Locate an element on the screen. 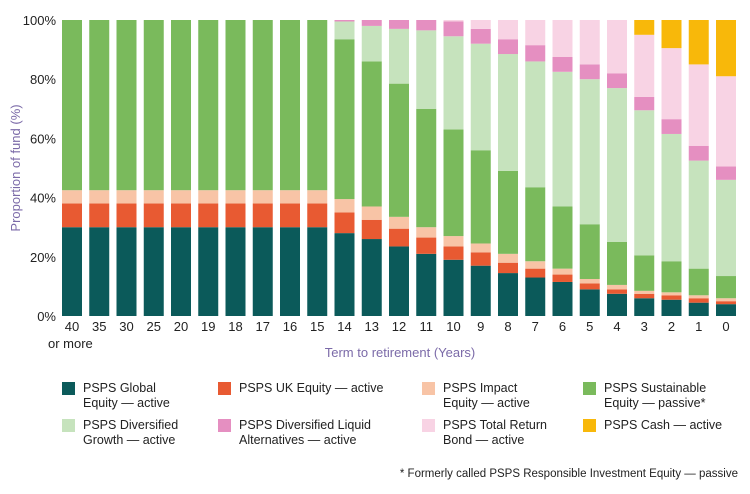  x-tick-label: 2 is located at coordinates (671, 326).